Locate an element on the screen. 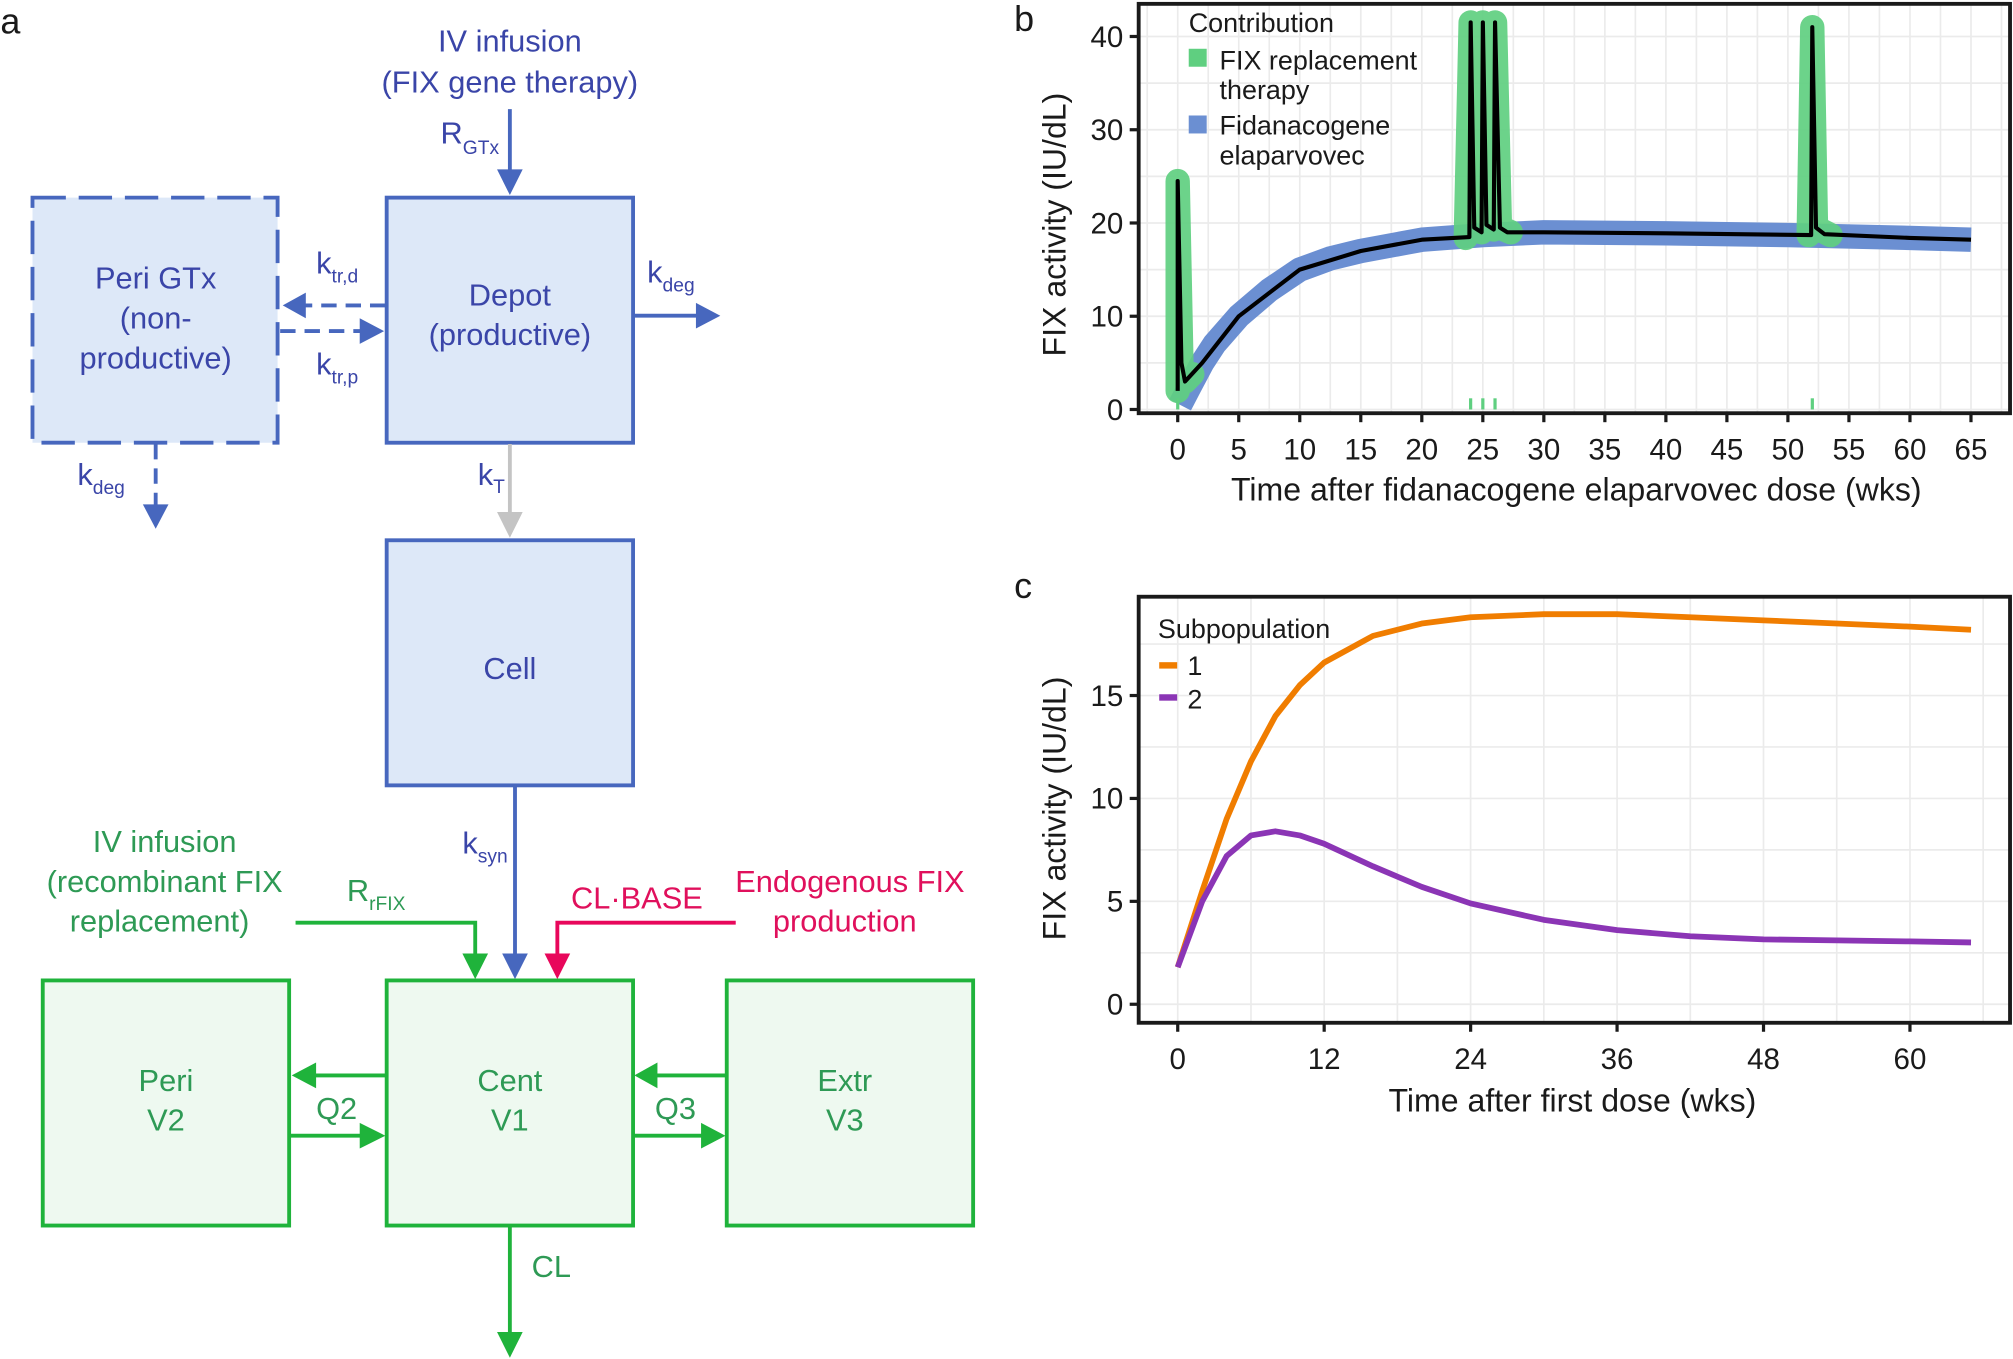  chart-b-legend-title: Contribution is located at coordinates (1261, 23).